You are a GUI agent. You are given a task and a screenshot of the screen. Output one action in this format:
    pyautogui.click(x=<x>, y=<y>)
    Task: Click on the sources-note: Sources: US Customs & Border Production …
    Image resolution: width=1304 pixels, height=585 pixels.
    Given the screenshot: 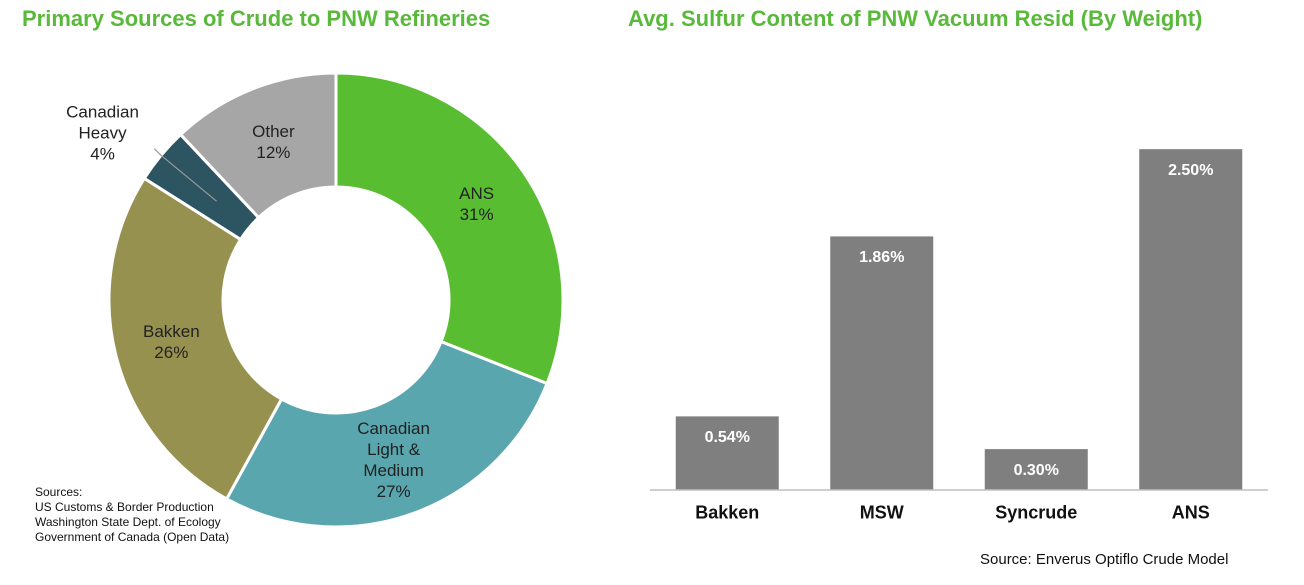 What is the action you would take?
    pyautogui.click(x=132, y=514)
    